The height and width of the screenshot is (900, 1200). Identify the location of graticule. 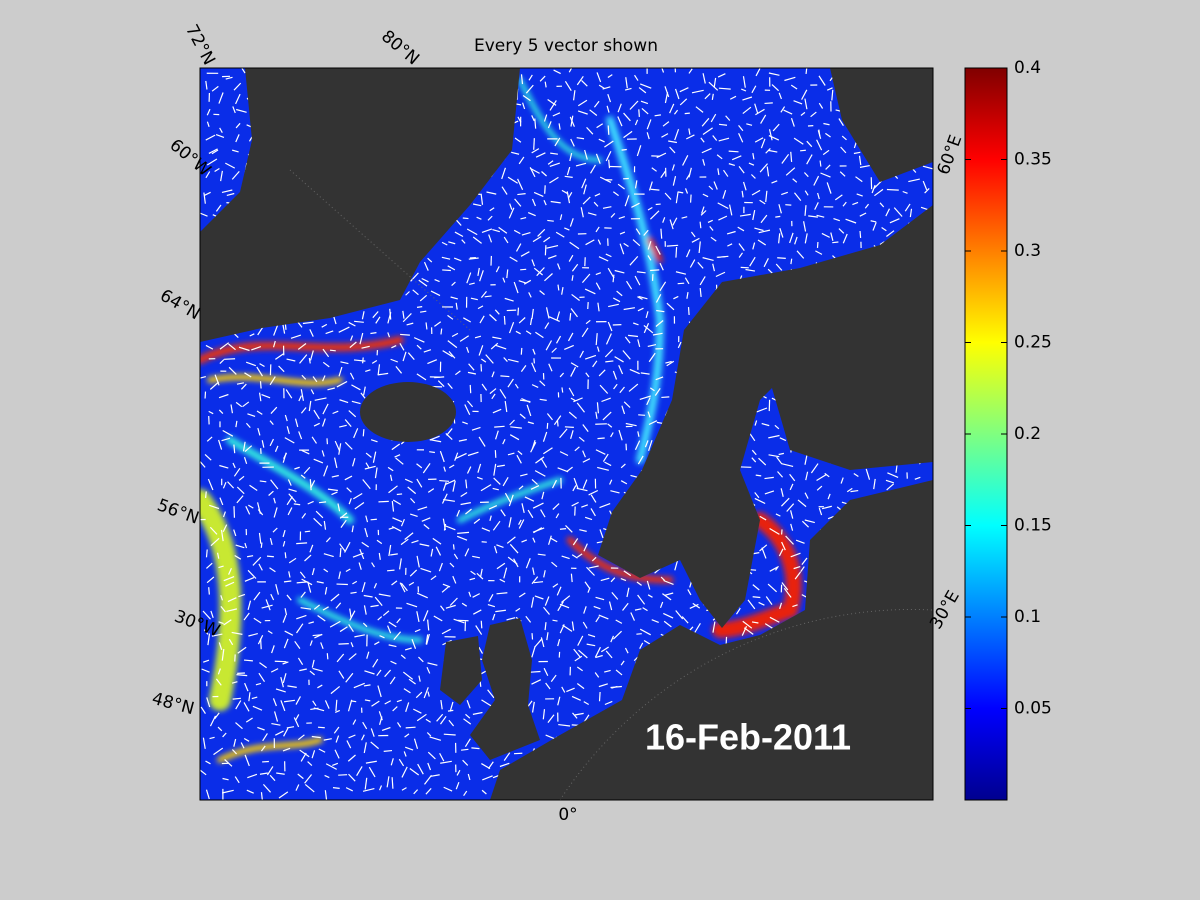
(380, 250).